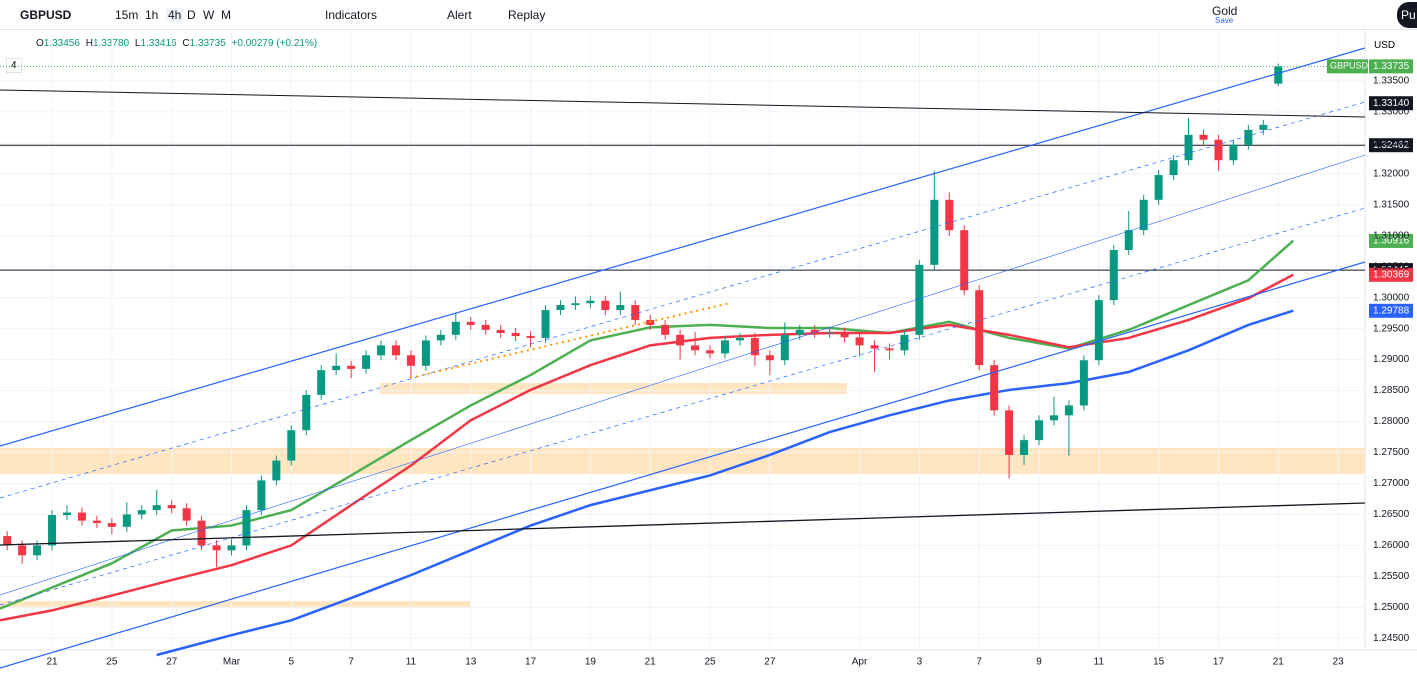 This screenshot has width=1417, height=674. What do you see at coordinates (860, 662) in the screenshot?
I see `x-tick-label: Apr` at bounding box center [860, 662].